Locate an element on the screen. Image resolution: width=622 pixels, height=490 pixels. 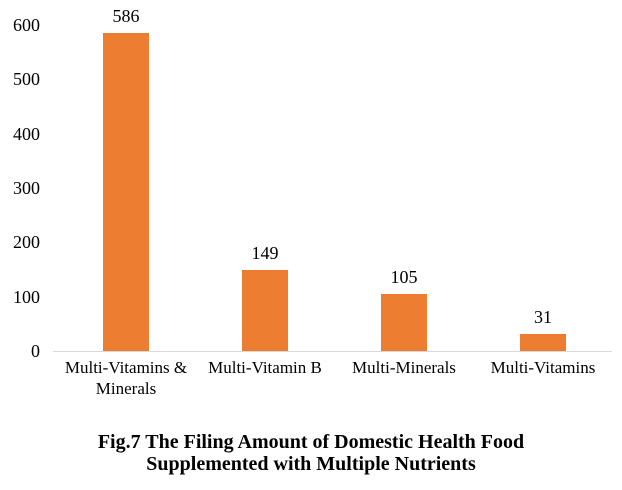
caption-line-2: Supplemented with Multiple Nutrients is located at coordinates (311, 464).